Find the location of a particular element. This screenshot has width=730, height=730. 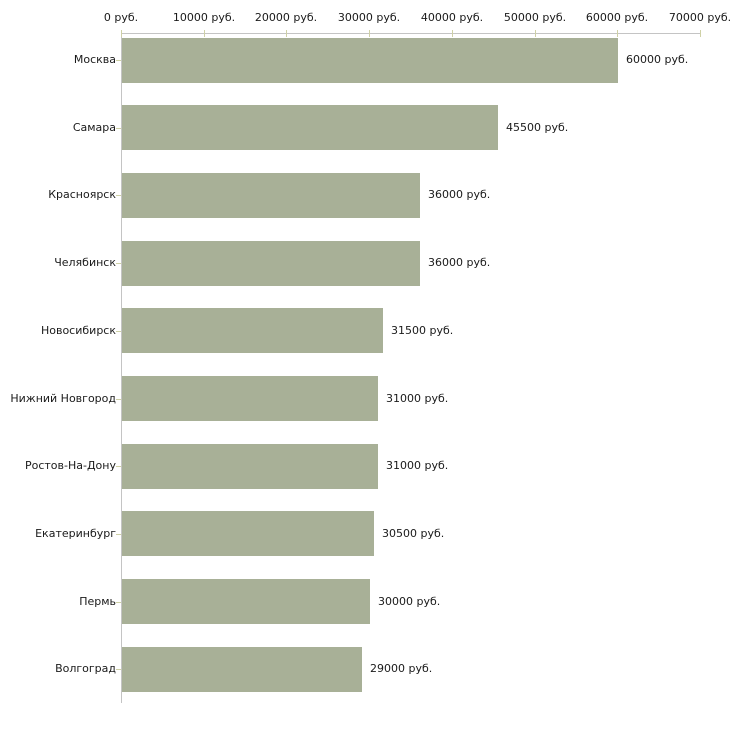

x-axis-tick-label: 10000 руб. is located at coordinates (204, 17).